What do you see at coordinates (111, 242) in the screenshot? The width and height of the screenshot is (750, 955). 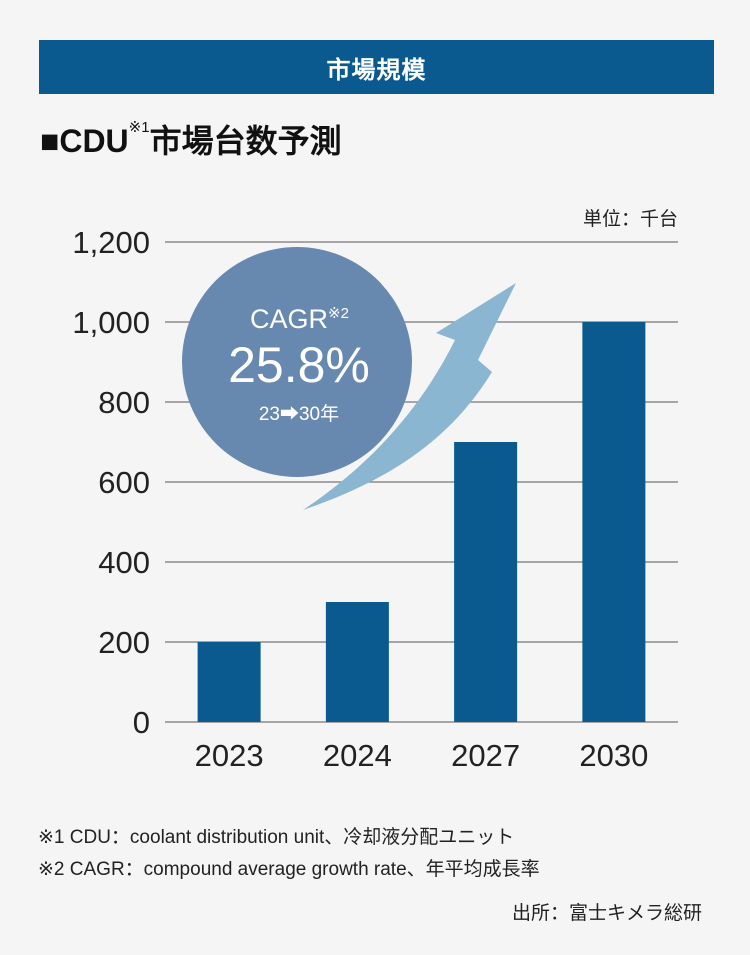 I see `y-tick-label: 1,200` at bounding box center [111, 242].